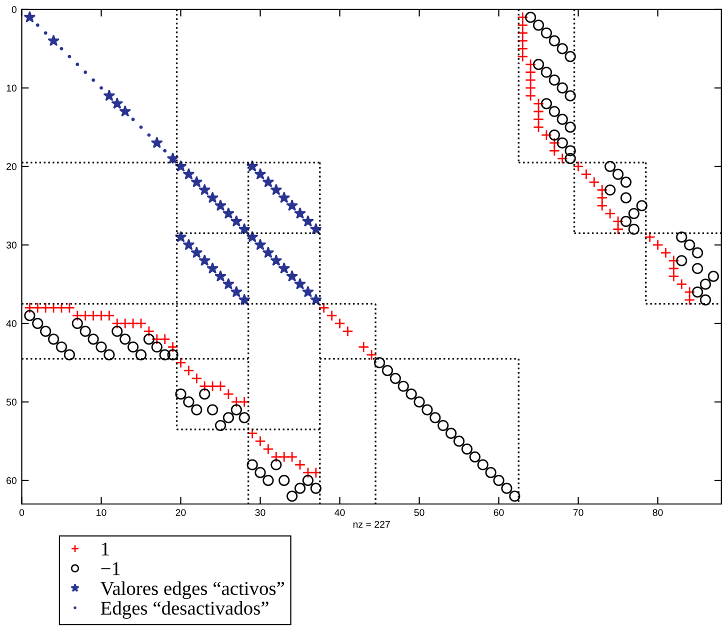 Image resolution: width=725 pixels, height=630 pixels. What do you see at coordinates (192, 590) in the screenshot?
I see `legend-label: Valores edges “activos”` at bounding box center [192, 590].